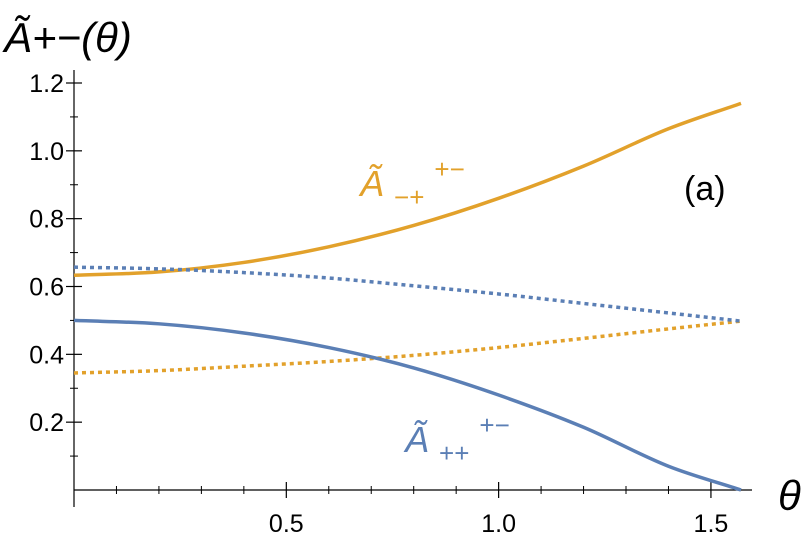  I want to click on y-tick-label: 1.0, so click(46, 152).